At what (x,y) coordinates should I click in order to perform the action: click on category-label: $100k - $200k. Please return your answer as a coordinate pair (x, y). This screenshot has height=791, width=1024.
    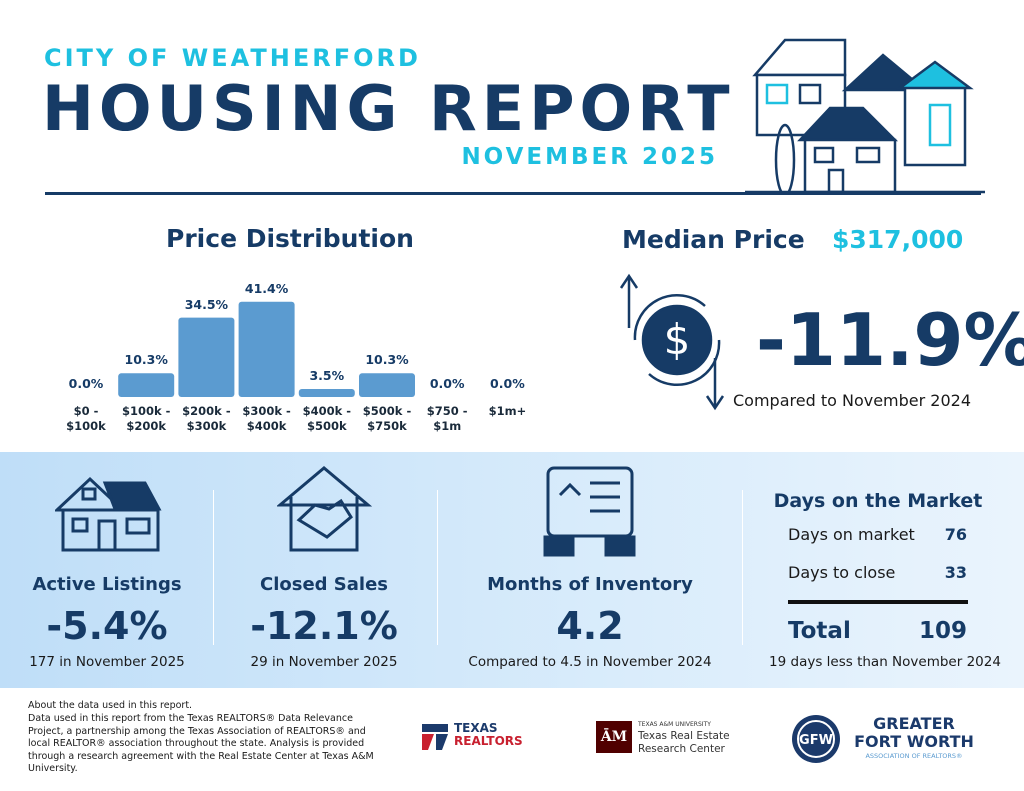
    Looking at the image, I should click on (146, 418).